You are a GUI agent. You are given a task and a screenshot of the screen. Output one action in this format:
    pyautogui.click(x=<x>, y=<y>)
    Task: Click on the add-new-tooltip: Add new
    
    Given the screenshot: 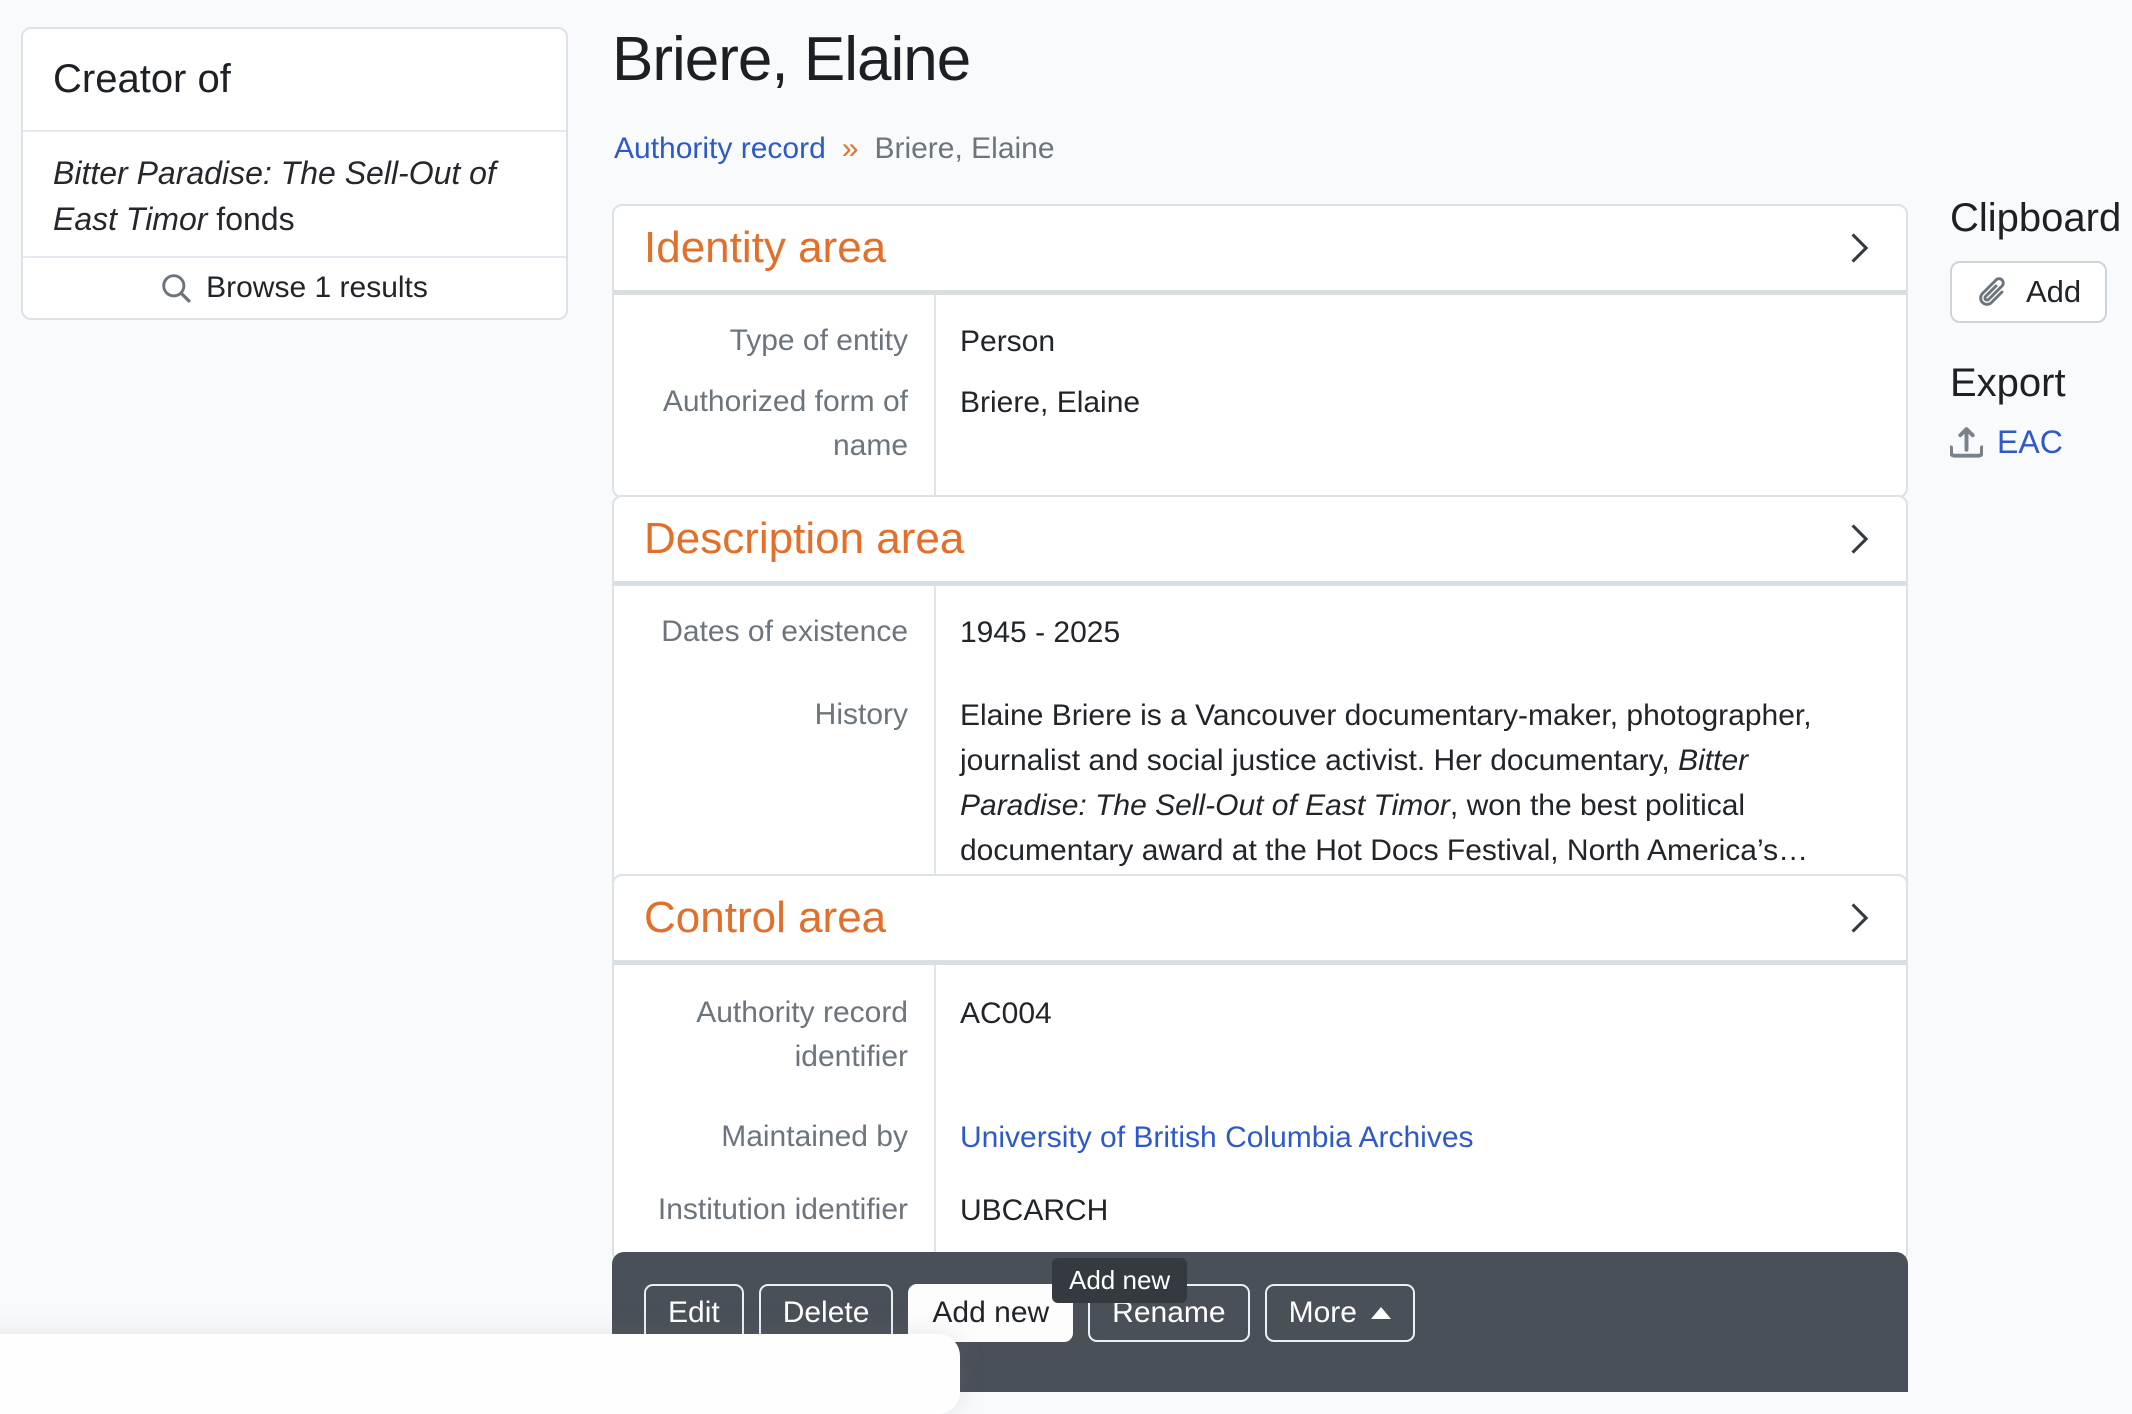 What is the action you would take?
    pyautogui.click(x=1120, y=1280)
    